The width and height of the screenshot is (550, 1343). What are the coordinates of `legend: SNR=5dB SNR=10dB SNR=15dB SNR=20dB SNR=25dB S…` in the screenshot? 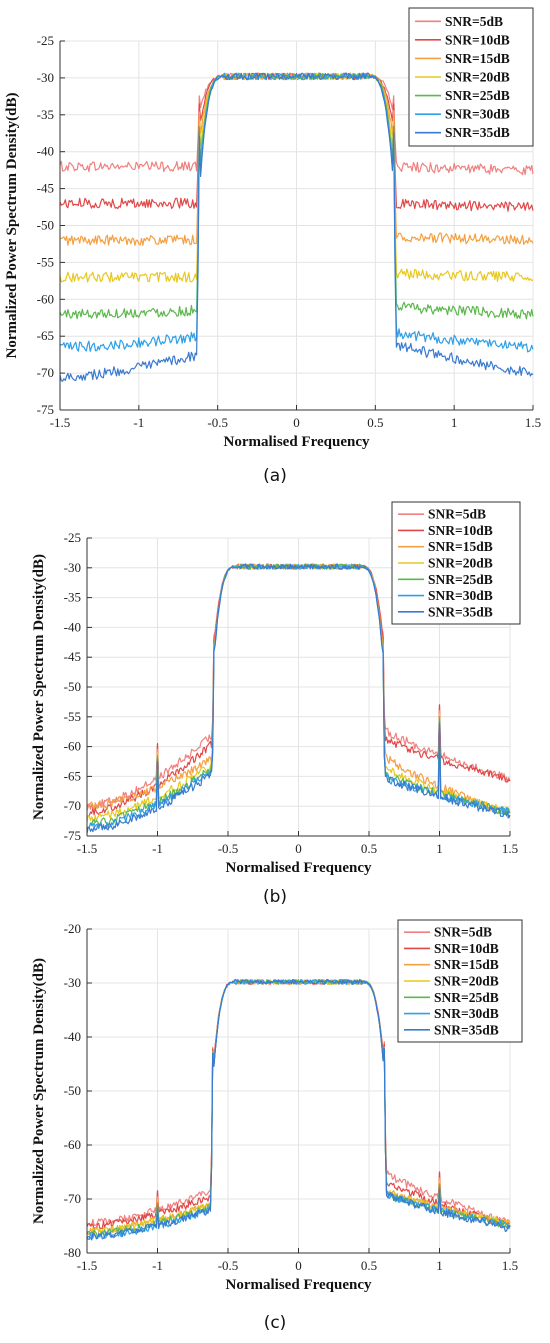 It's located at (471, 77).